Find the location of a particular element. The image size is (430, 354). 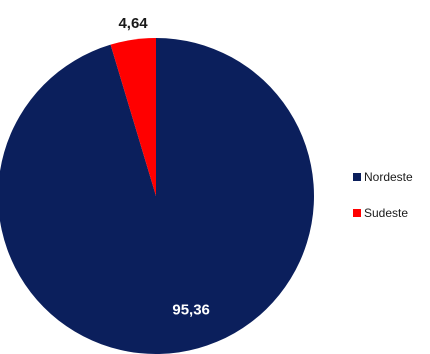

legend-item-sudeste: Sudeste is located at coordinates (383, 213).